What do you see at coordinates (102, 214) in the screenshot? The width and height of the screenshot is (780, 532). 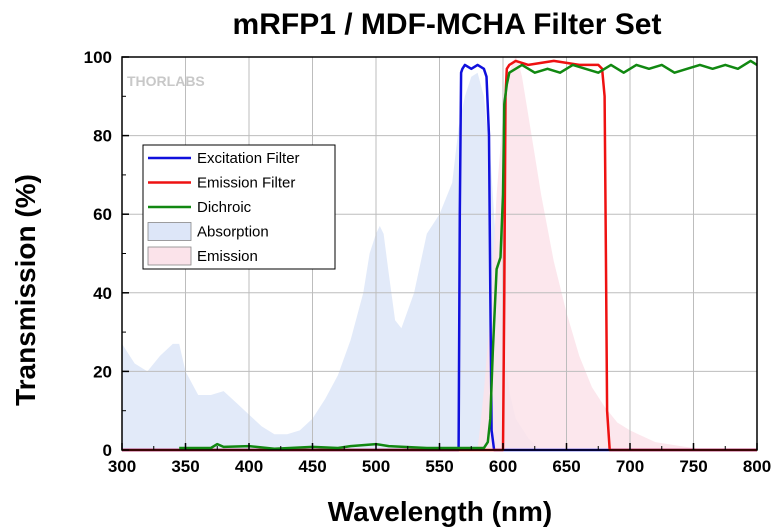 I see `y-tick-label-60: 60` at bounding box center [102, 214].